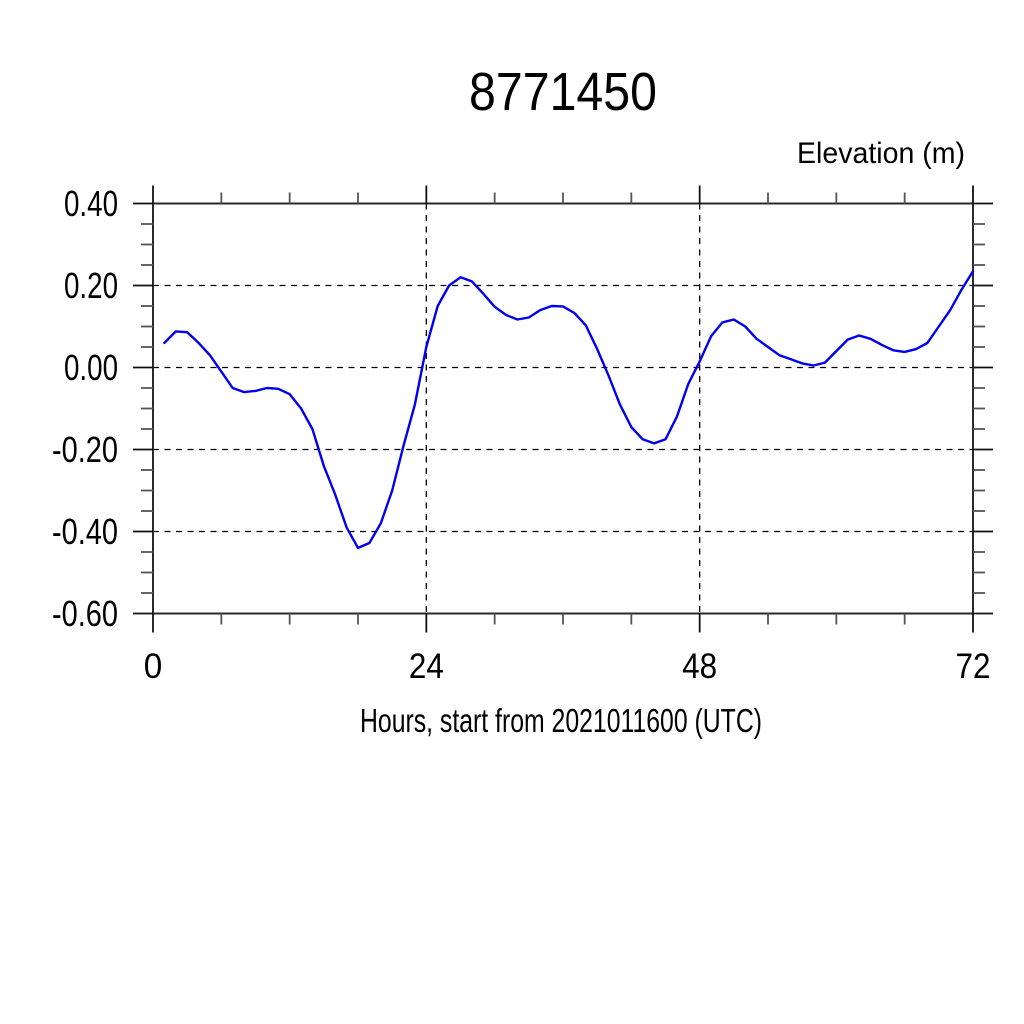  I want to click on x-tick-label: 48, so click(699, 666).